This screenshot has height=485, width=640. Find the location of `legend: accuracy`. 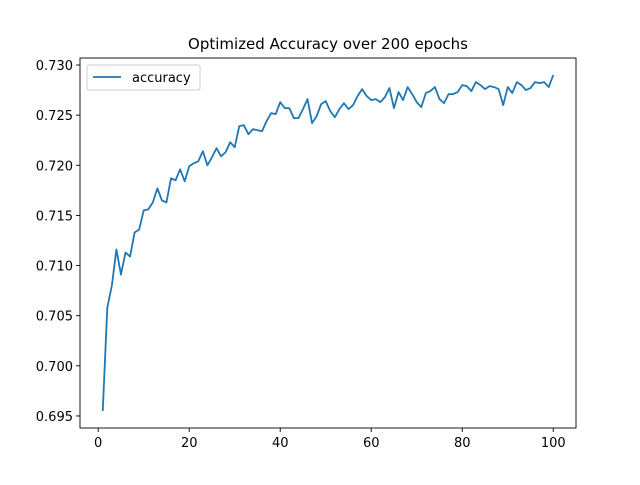

legend: accuracy is located at coordinates (143, 77).